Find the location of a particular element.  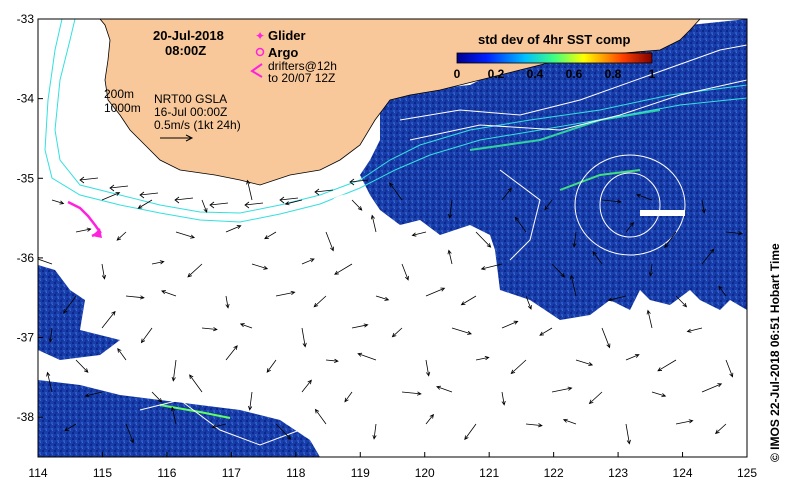

sst-data-region-west is located at coordinates (79, 312).